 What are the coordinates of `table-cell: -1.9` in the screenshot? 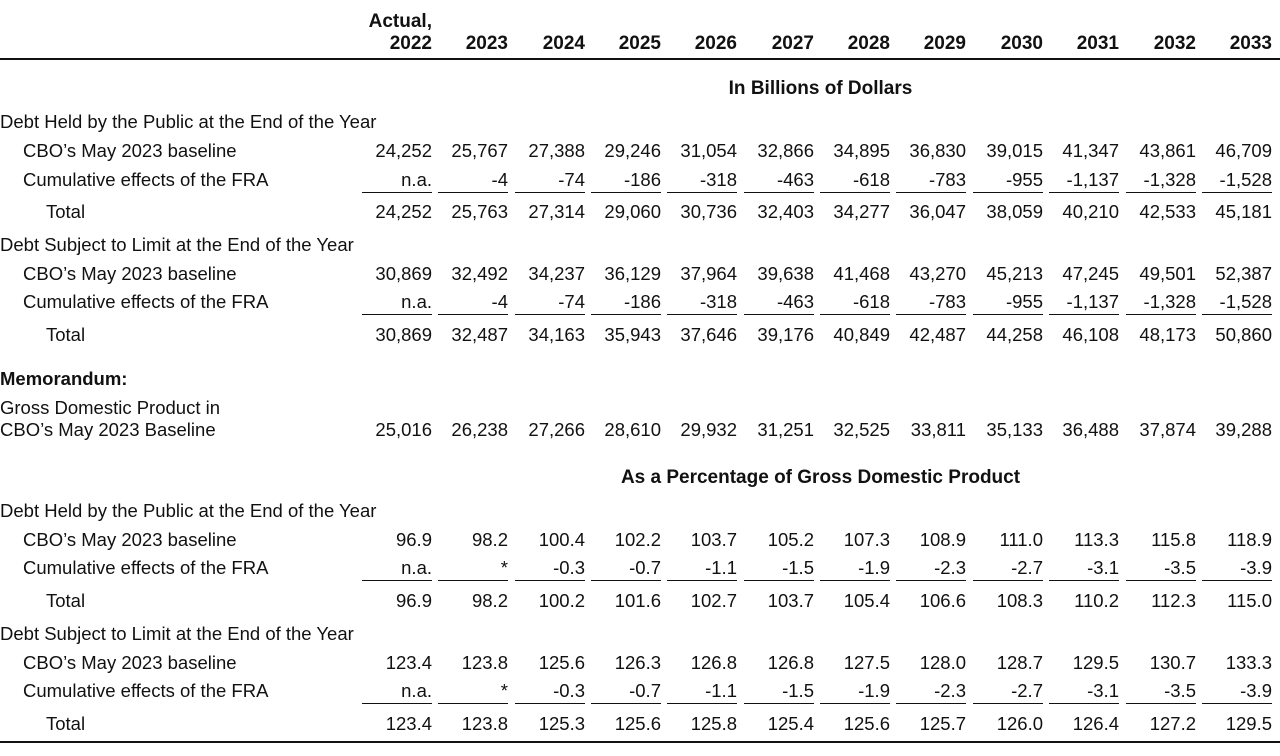 It's located at (855, 567).